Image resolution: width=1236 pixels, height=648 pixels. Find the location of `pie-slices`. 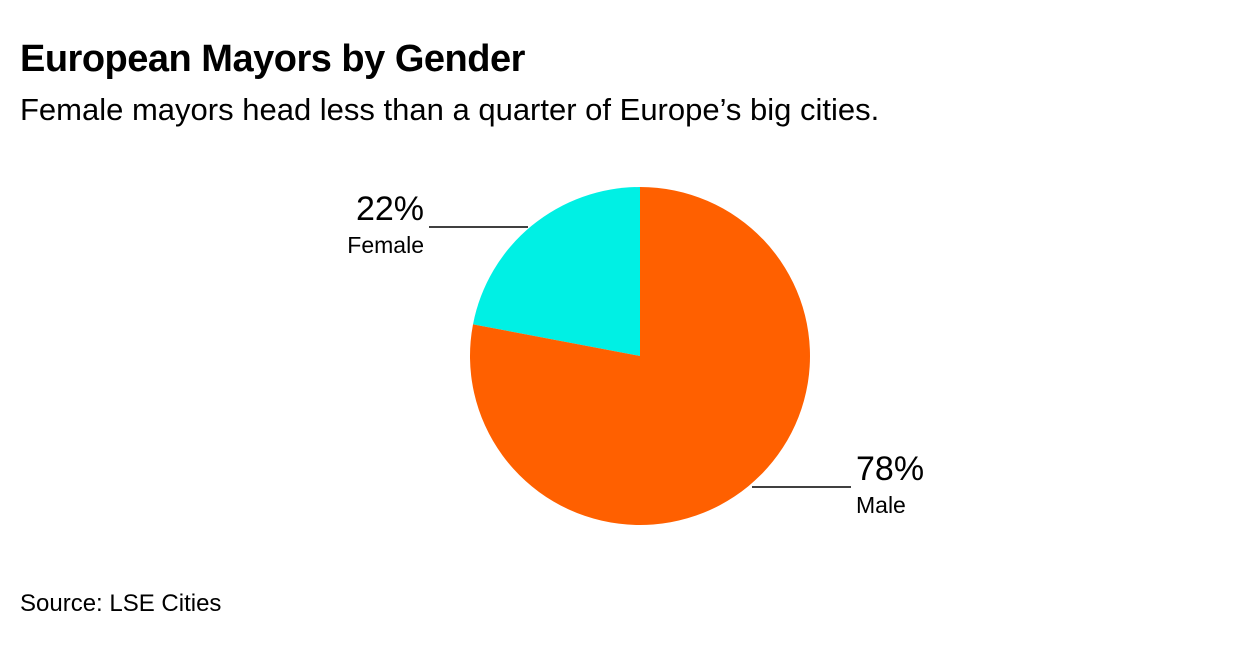

pie-slices is located at coordinates (639, 356).